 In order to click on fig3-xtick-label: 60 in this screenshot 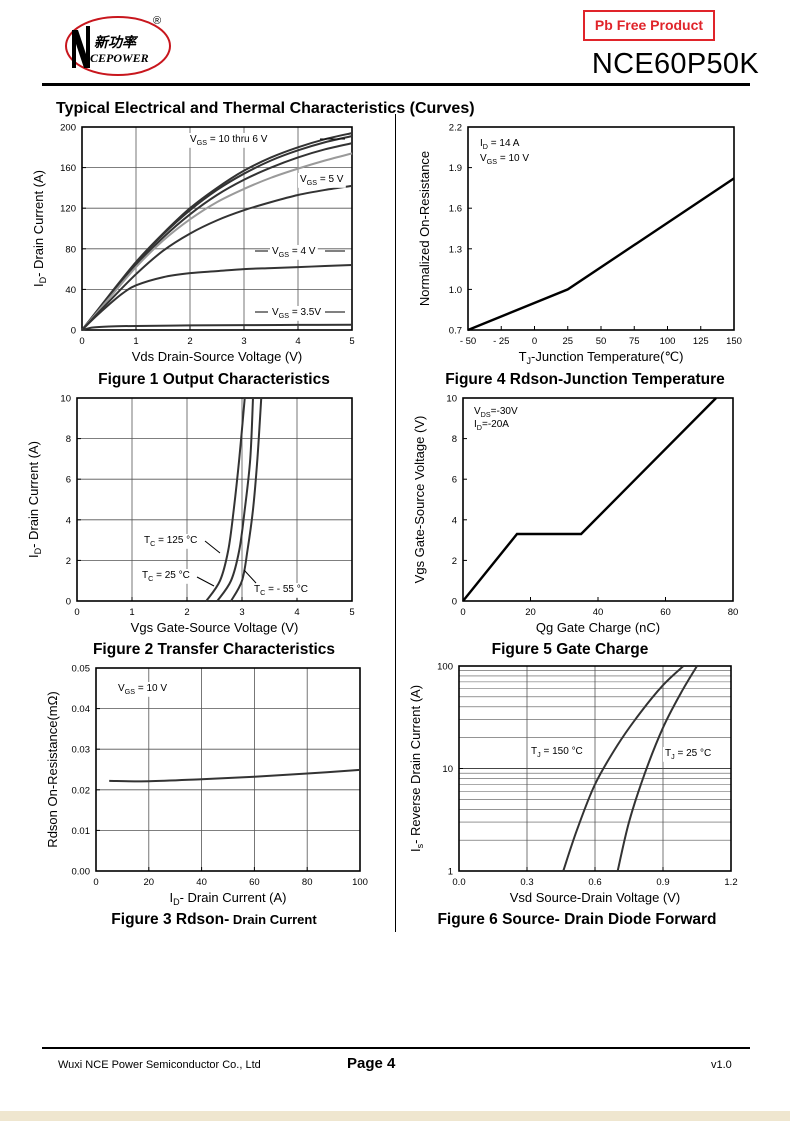, I will do `click(254, 882)`.